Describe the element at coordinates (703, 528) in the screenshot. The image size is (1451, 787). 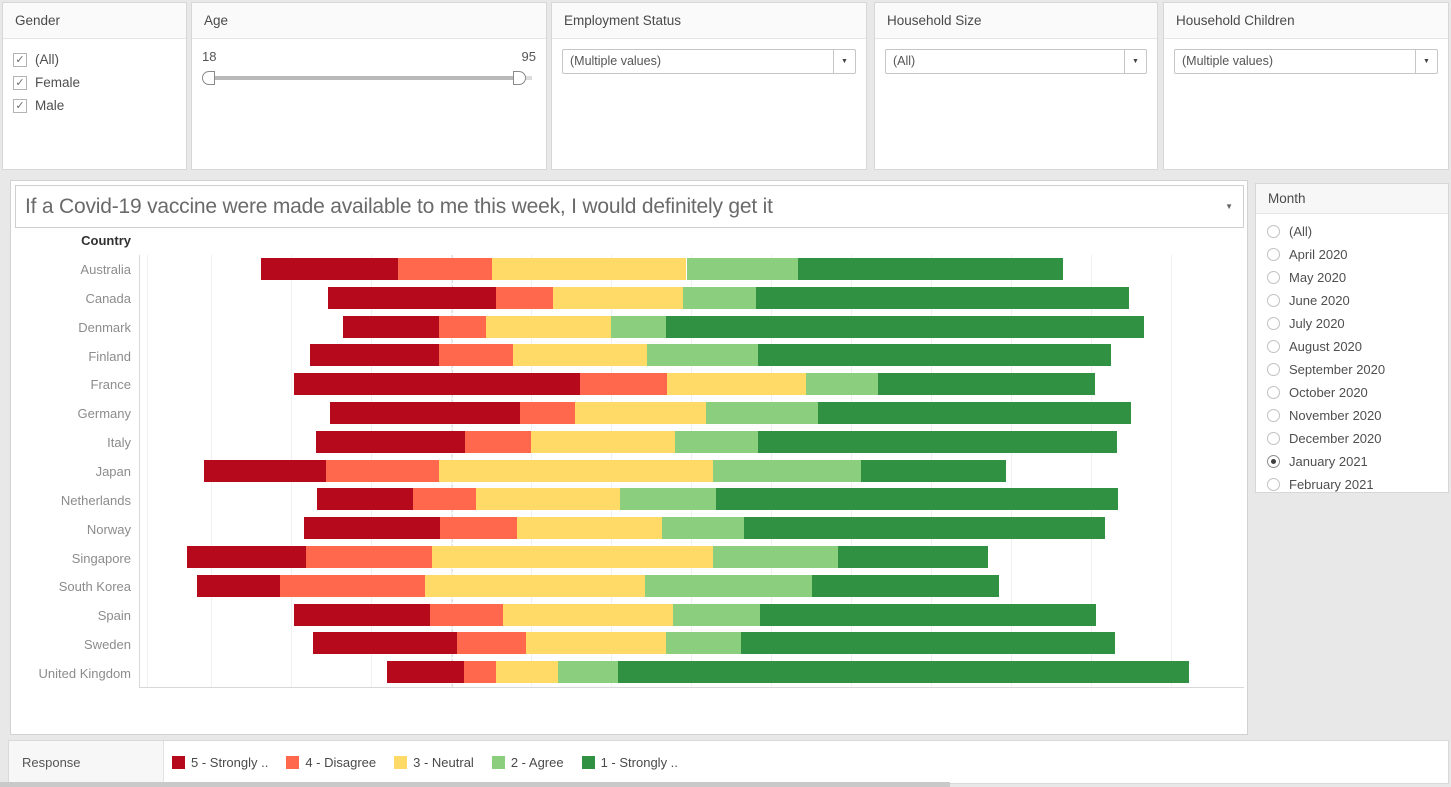
I see `bar-segment-norway-2---agree` at that location.